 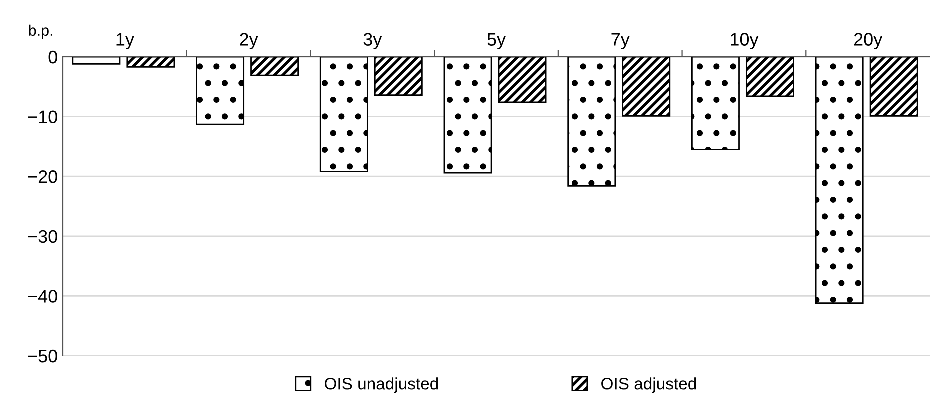 I want to click on y-tick-label: −50, so click(x=43, y=356).